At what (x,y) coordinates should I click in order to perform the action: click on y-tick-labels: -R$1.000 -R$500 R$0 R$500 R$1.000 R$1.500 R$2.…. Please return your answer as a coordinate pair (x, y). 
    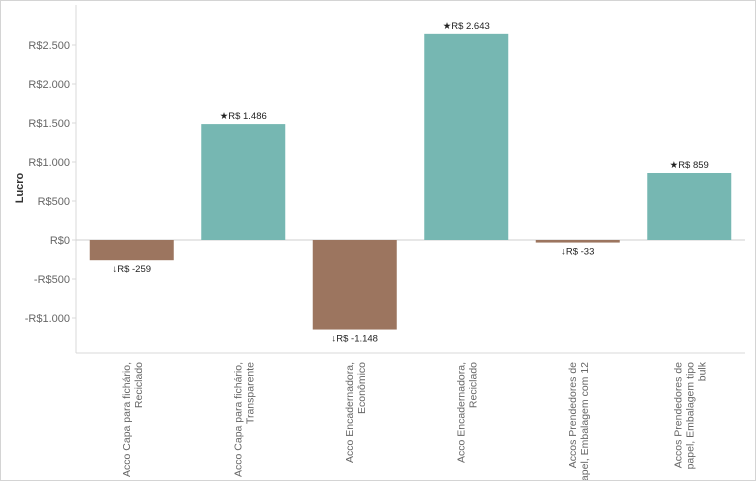
    Looking at the image, I should click on (47, 182).